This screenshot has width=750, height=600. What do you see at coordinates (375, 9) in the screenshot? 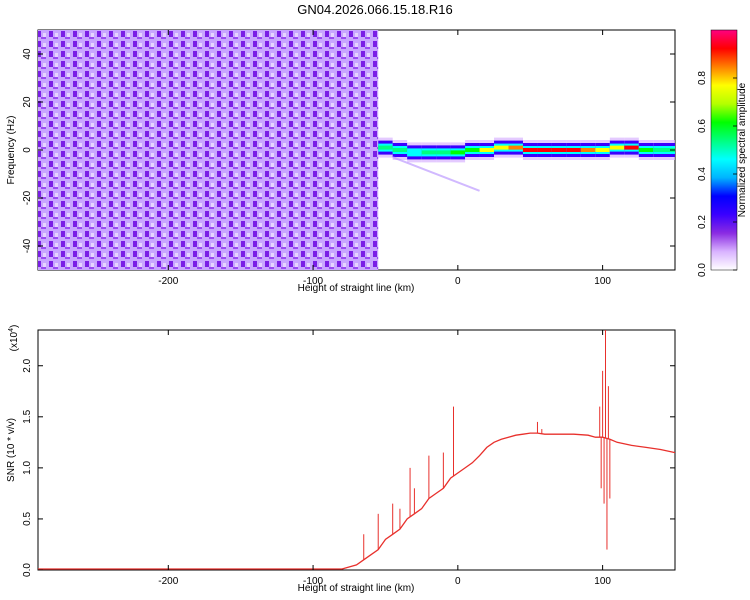
I see `figure-title: GN04.2026.066.15.18.R16` at bounding box center [375, 9].